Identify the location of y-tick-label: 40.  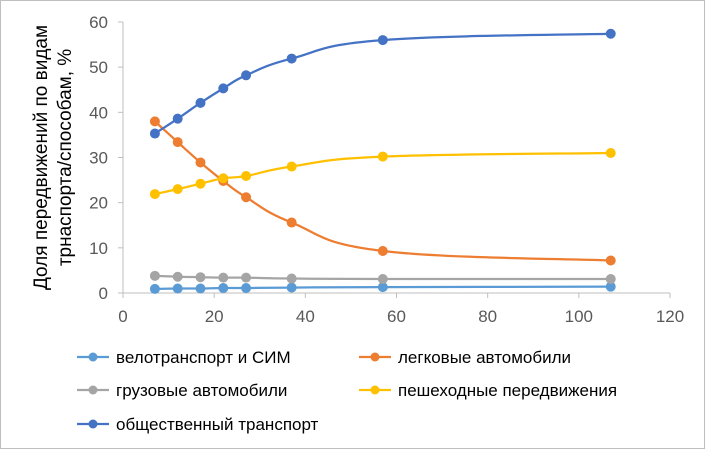
(98, 112).